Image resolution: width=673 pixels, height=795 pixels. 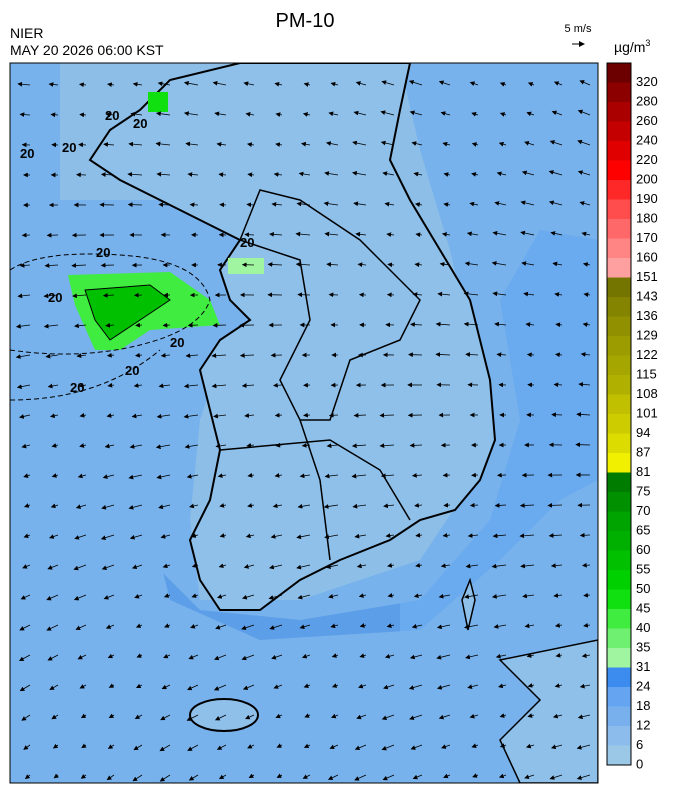 I want to click on colorbar-label: 129, so click(x=647, y=334).